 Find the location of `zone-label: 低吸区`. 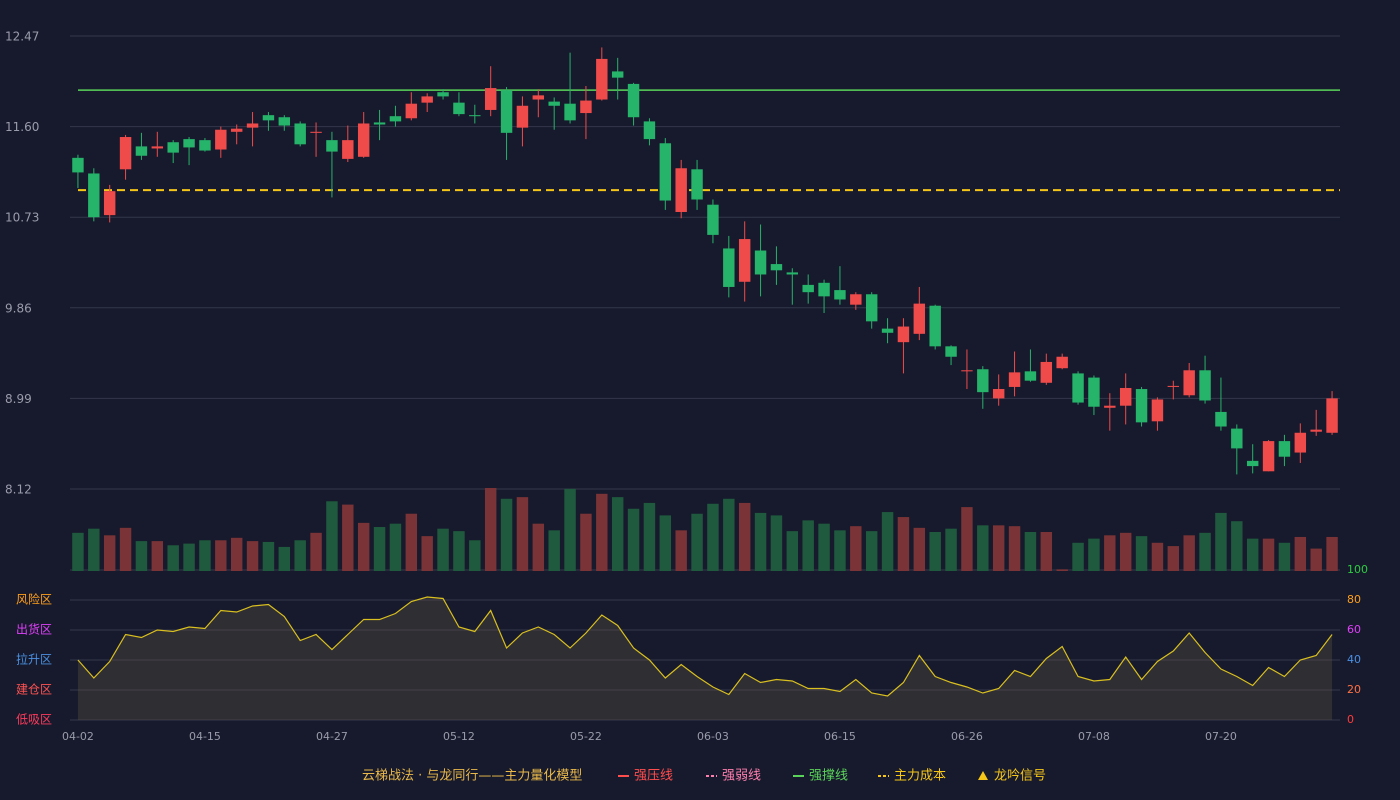

zone-label: 低吸区 is located at coordinates (34, 720).